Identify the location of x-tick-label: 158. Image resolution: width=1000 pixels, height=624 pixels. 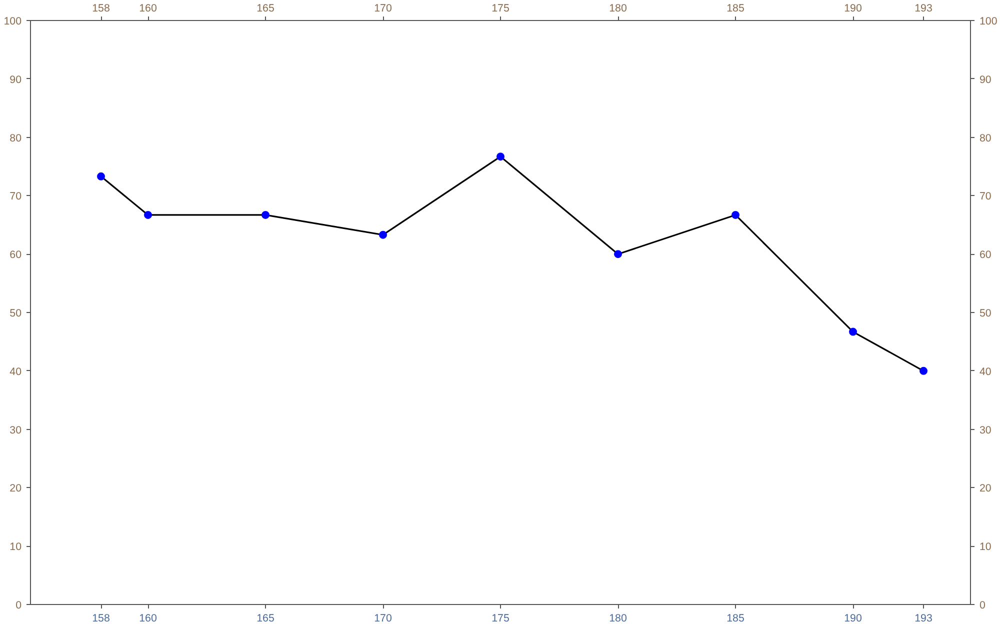
(101, 8).